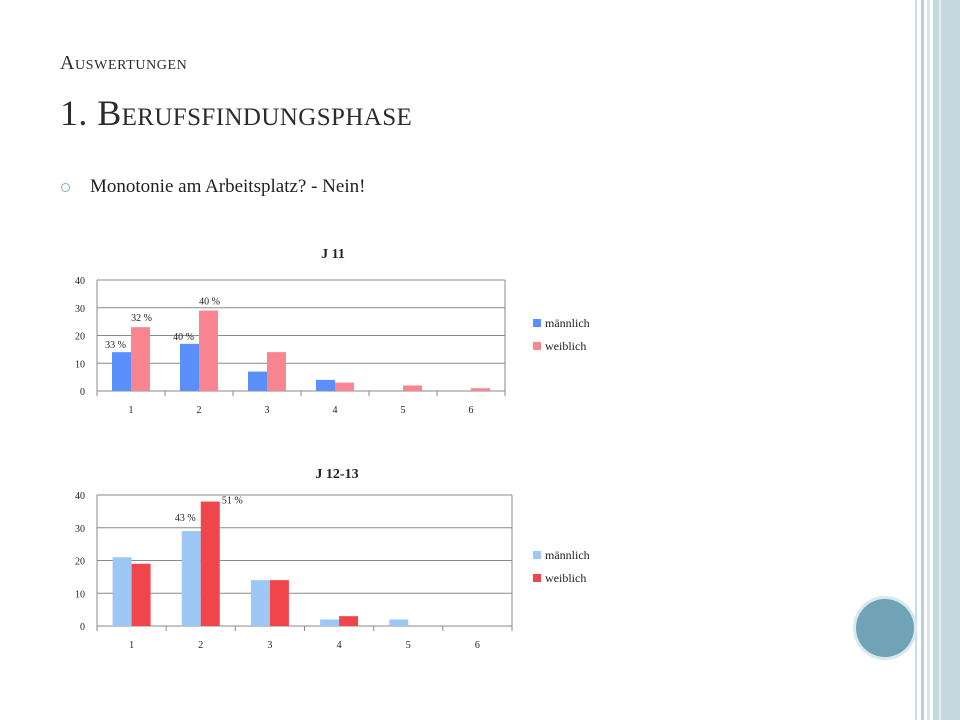 This screenshot has height=720, width=960. What do you see at coordinates (399, 622) in the screenshot?
I see `bar-männlich-5` at bounding box center [399, 622].